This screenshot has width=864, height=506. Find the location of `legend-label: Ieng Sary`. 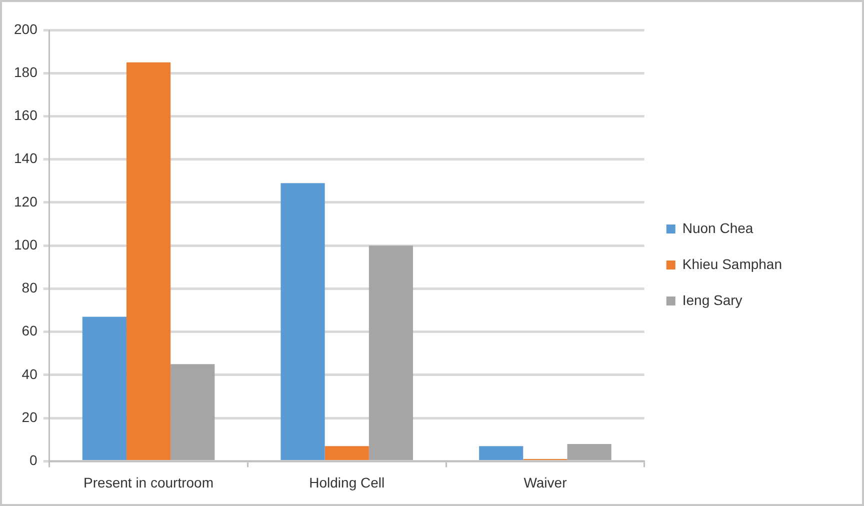

legend-label: Ieng Sary is located at coordinates (712, 300).